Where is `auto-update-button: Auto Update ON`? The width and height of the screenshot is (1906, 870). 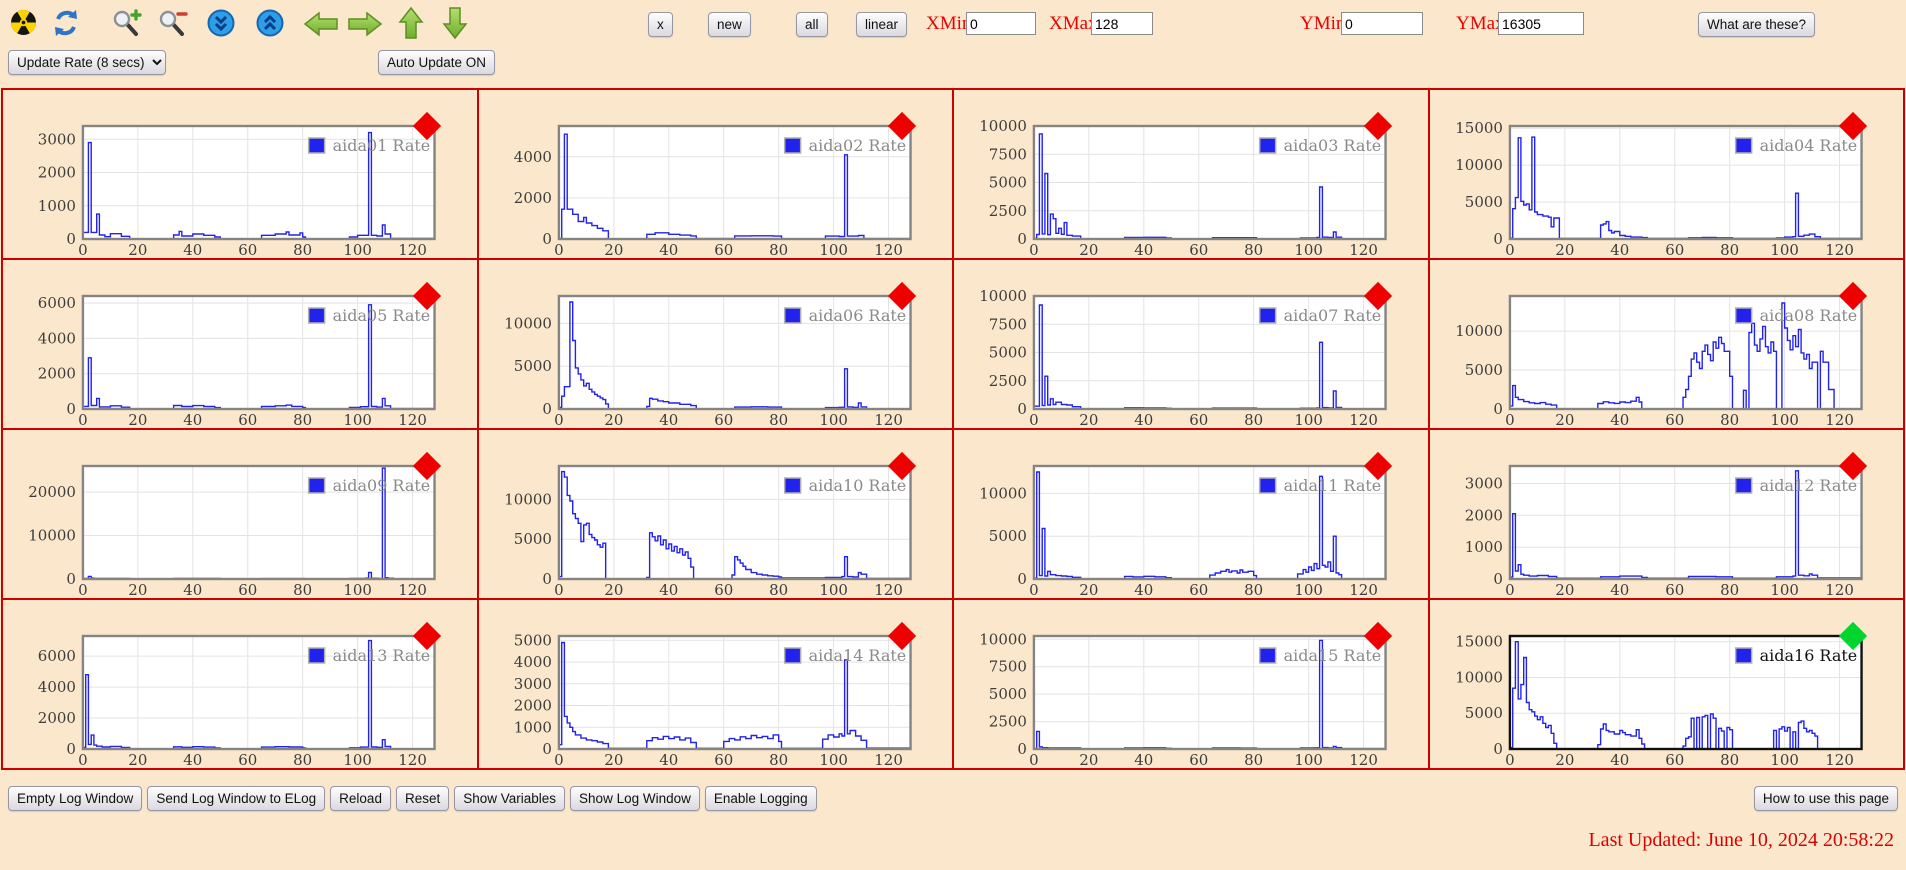 auto-update-button: Auto Update ON is located at coordinates (437, 62).